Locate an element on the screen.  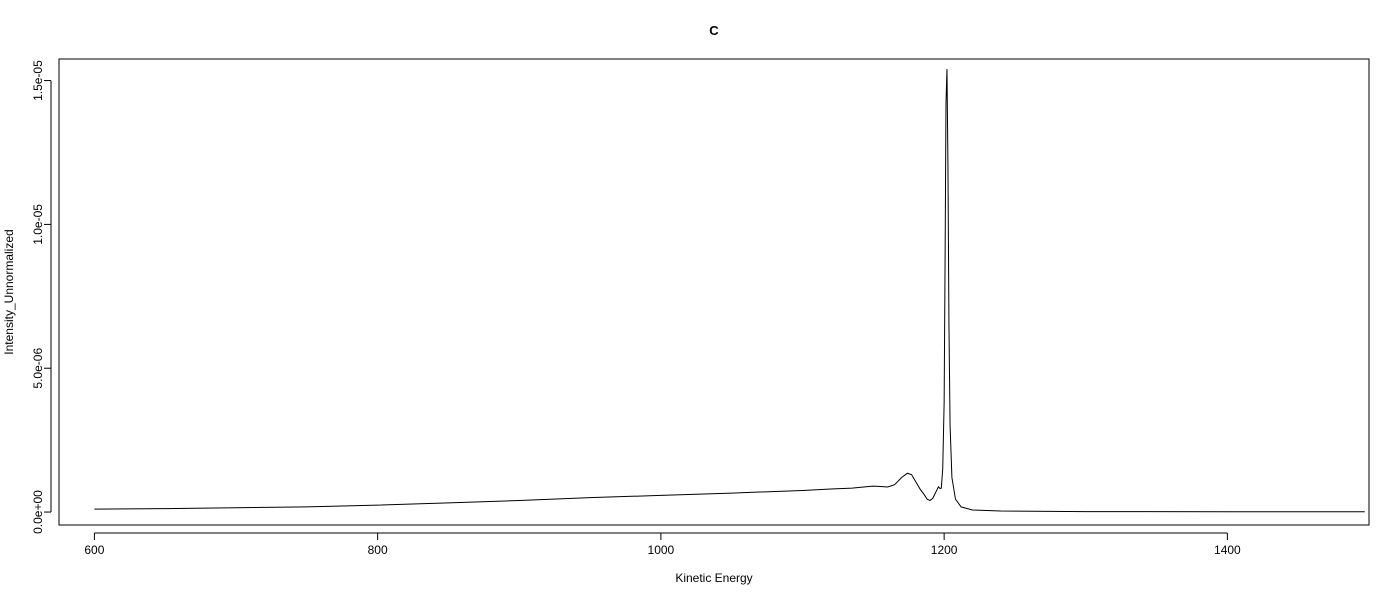
x-tick-label: 1000 is located at coordinates (661, 550).